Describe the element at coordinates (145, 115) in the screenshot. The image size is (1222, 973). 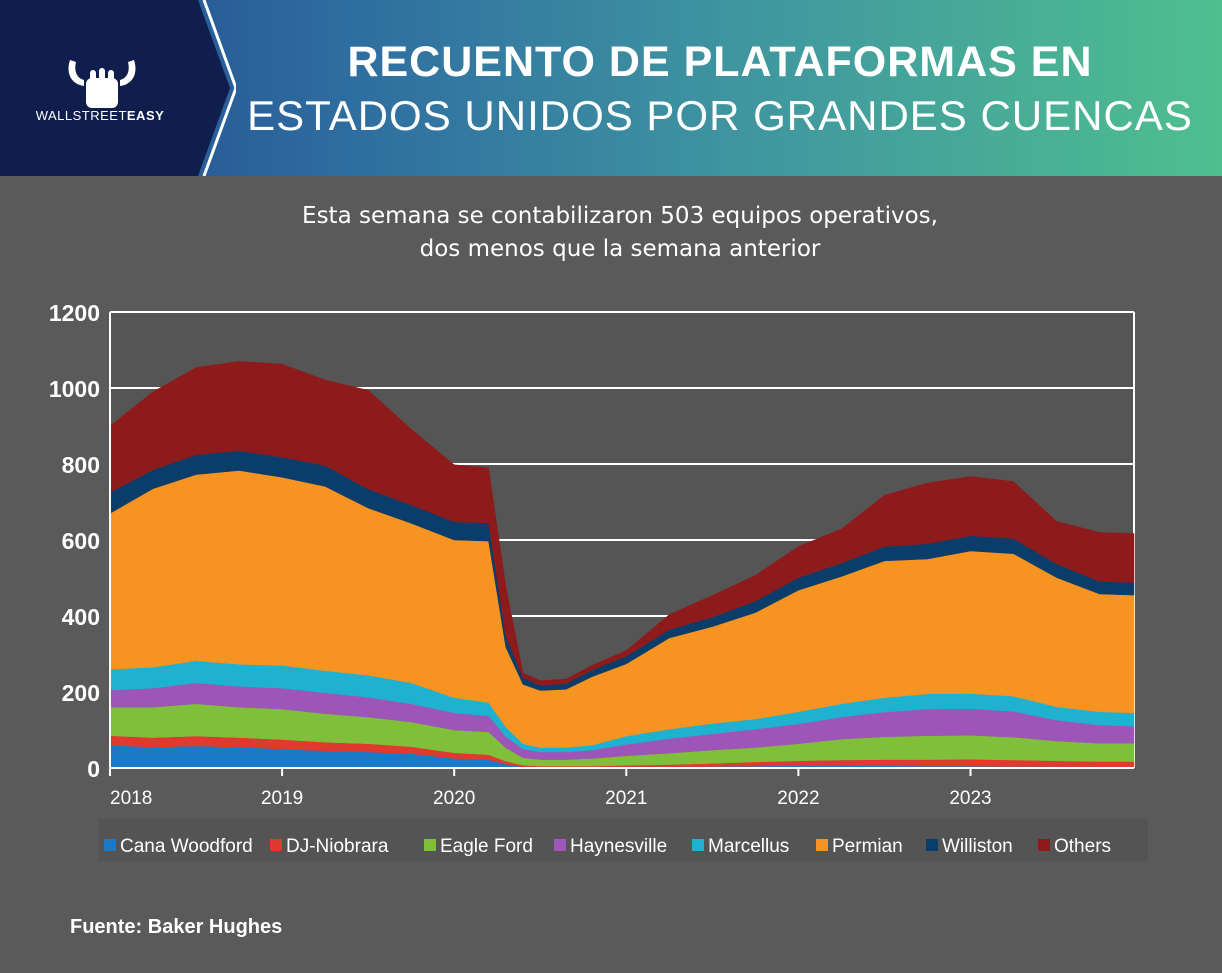
I see `brand-name-bold: EASY` at that location.